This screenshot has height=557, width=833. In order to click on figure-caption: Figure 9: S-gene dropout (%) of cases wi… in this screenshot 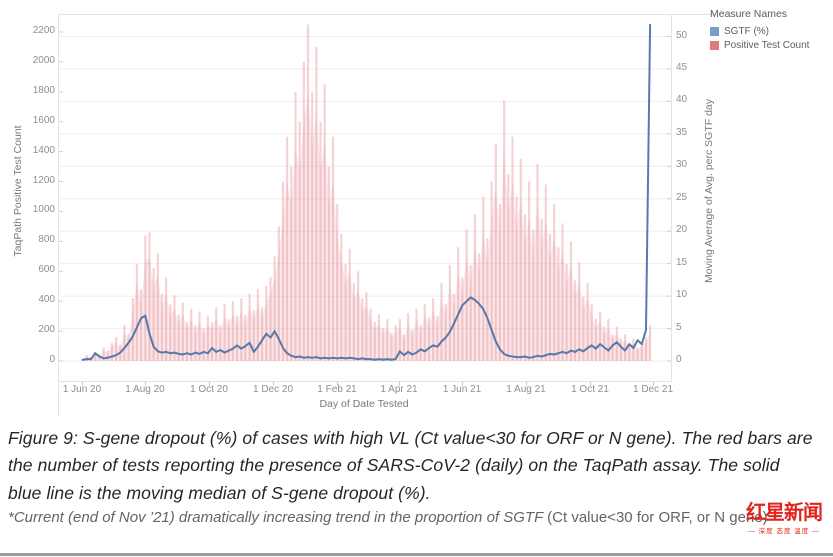, I will do `click(410, 465)`.